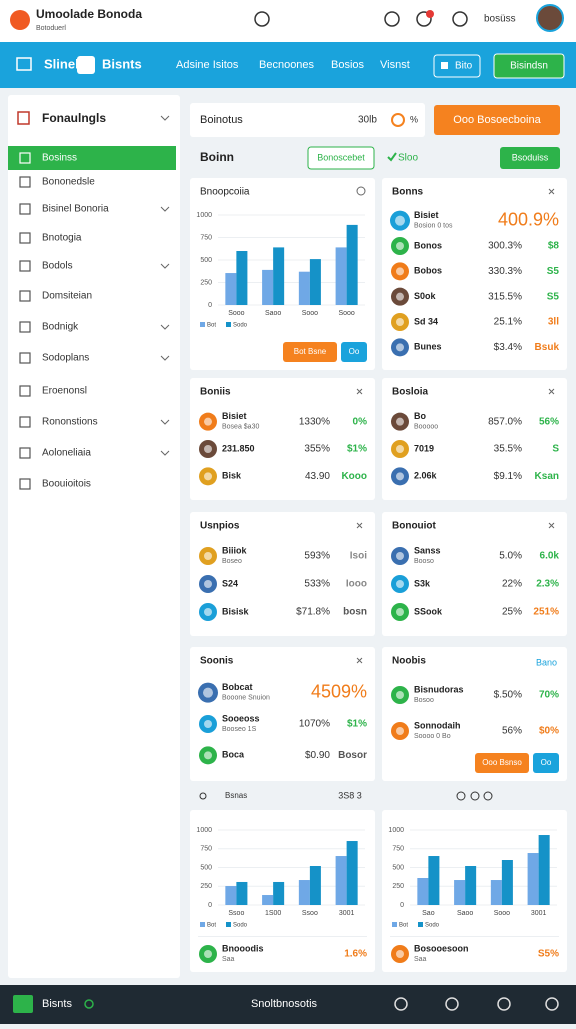  I want to click on sidebar-item: Eroenonsl, so click(64, 391).